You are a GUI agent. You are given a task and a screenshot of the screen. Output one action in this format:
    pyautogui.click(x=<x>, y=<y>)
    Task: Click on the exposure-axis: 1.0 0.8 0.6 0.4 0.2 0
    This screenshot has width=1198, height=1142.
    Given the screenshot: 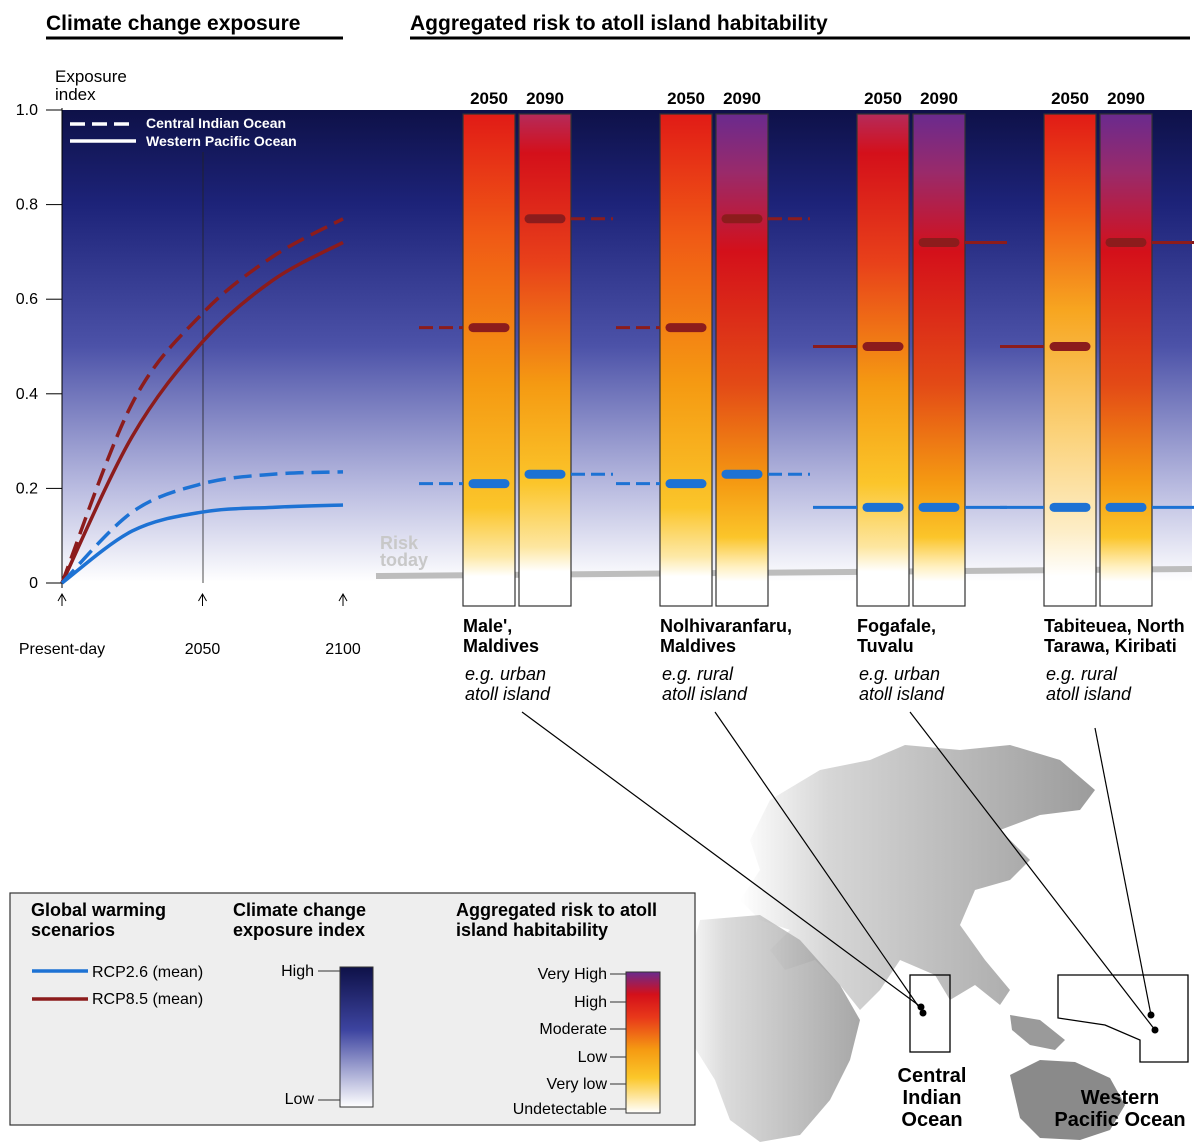 What is the action you would take?
    pyautogui.click(x=39, y=347)
    